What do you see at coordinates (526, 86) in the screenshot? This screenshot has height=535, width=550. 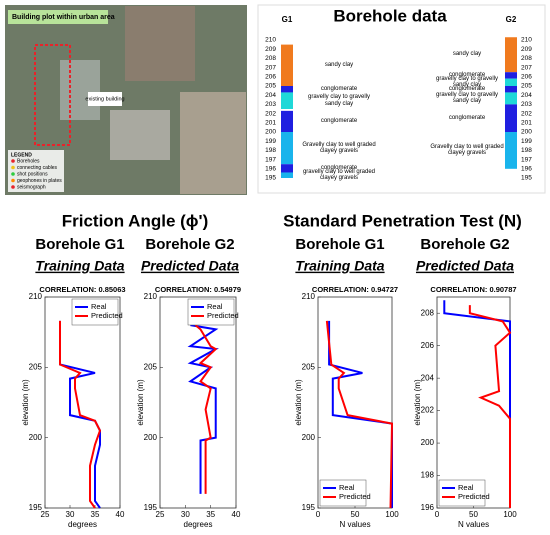 I see `elevation-label: 205` at bounding box center [526, 86].